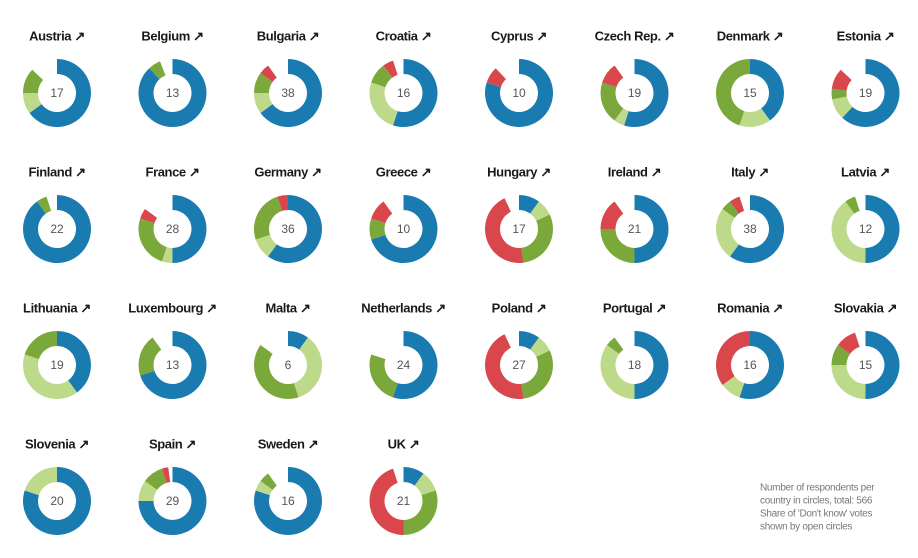 The height and width of the screenshot is (558, 918). What do you see at coordinates (865, 171) in the screenshot?
I see `country-title: Latvia ↗` at bounding box center [865, 171].